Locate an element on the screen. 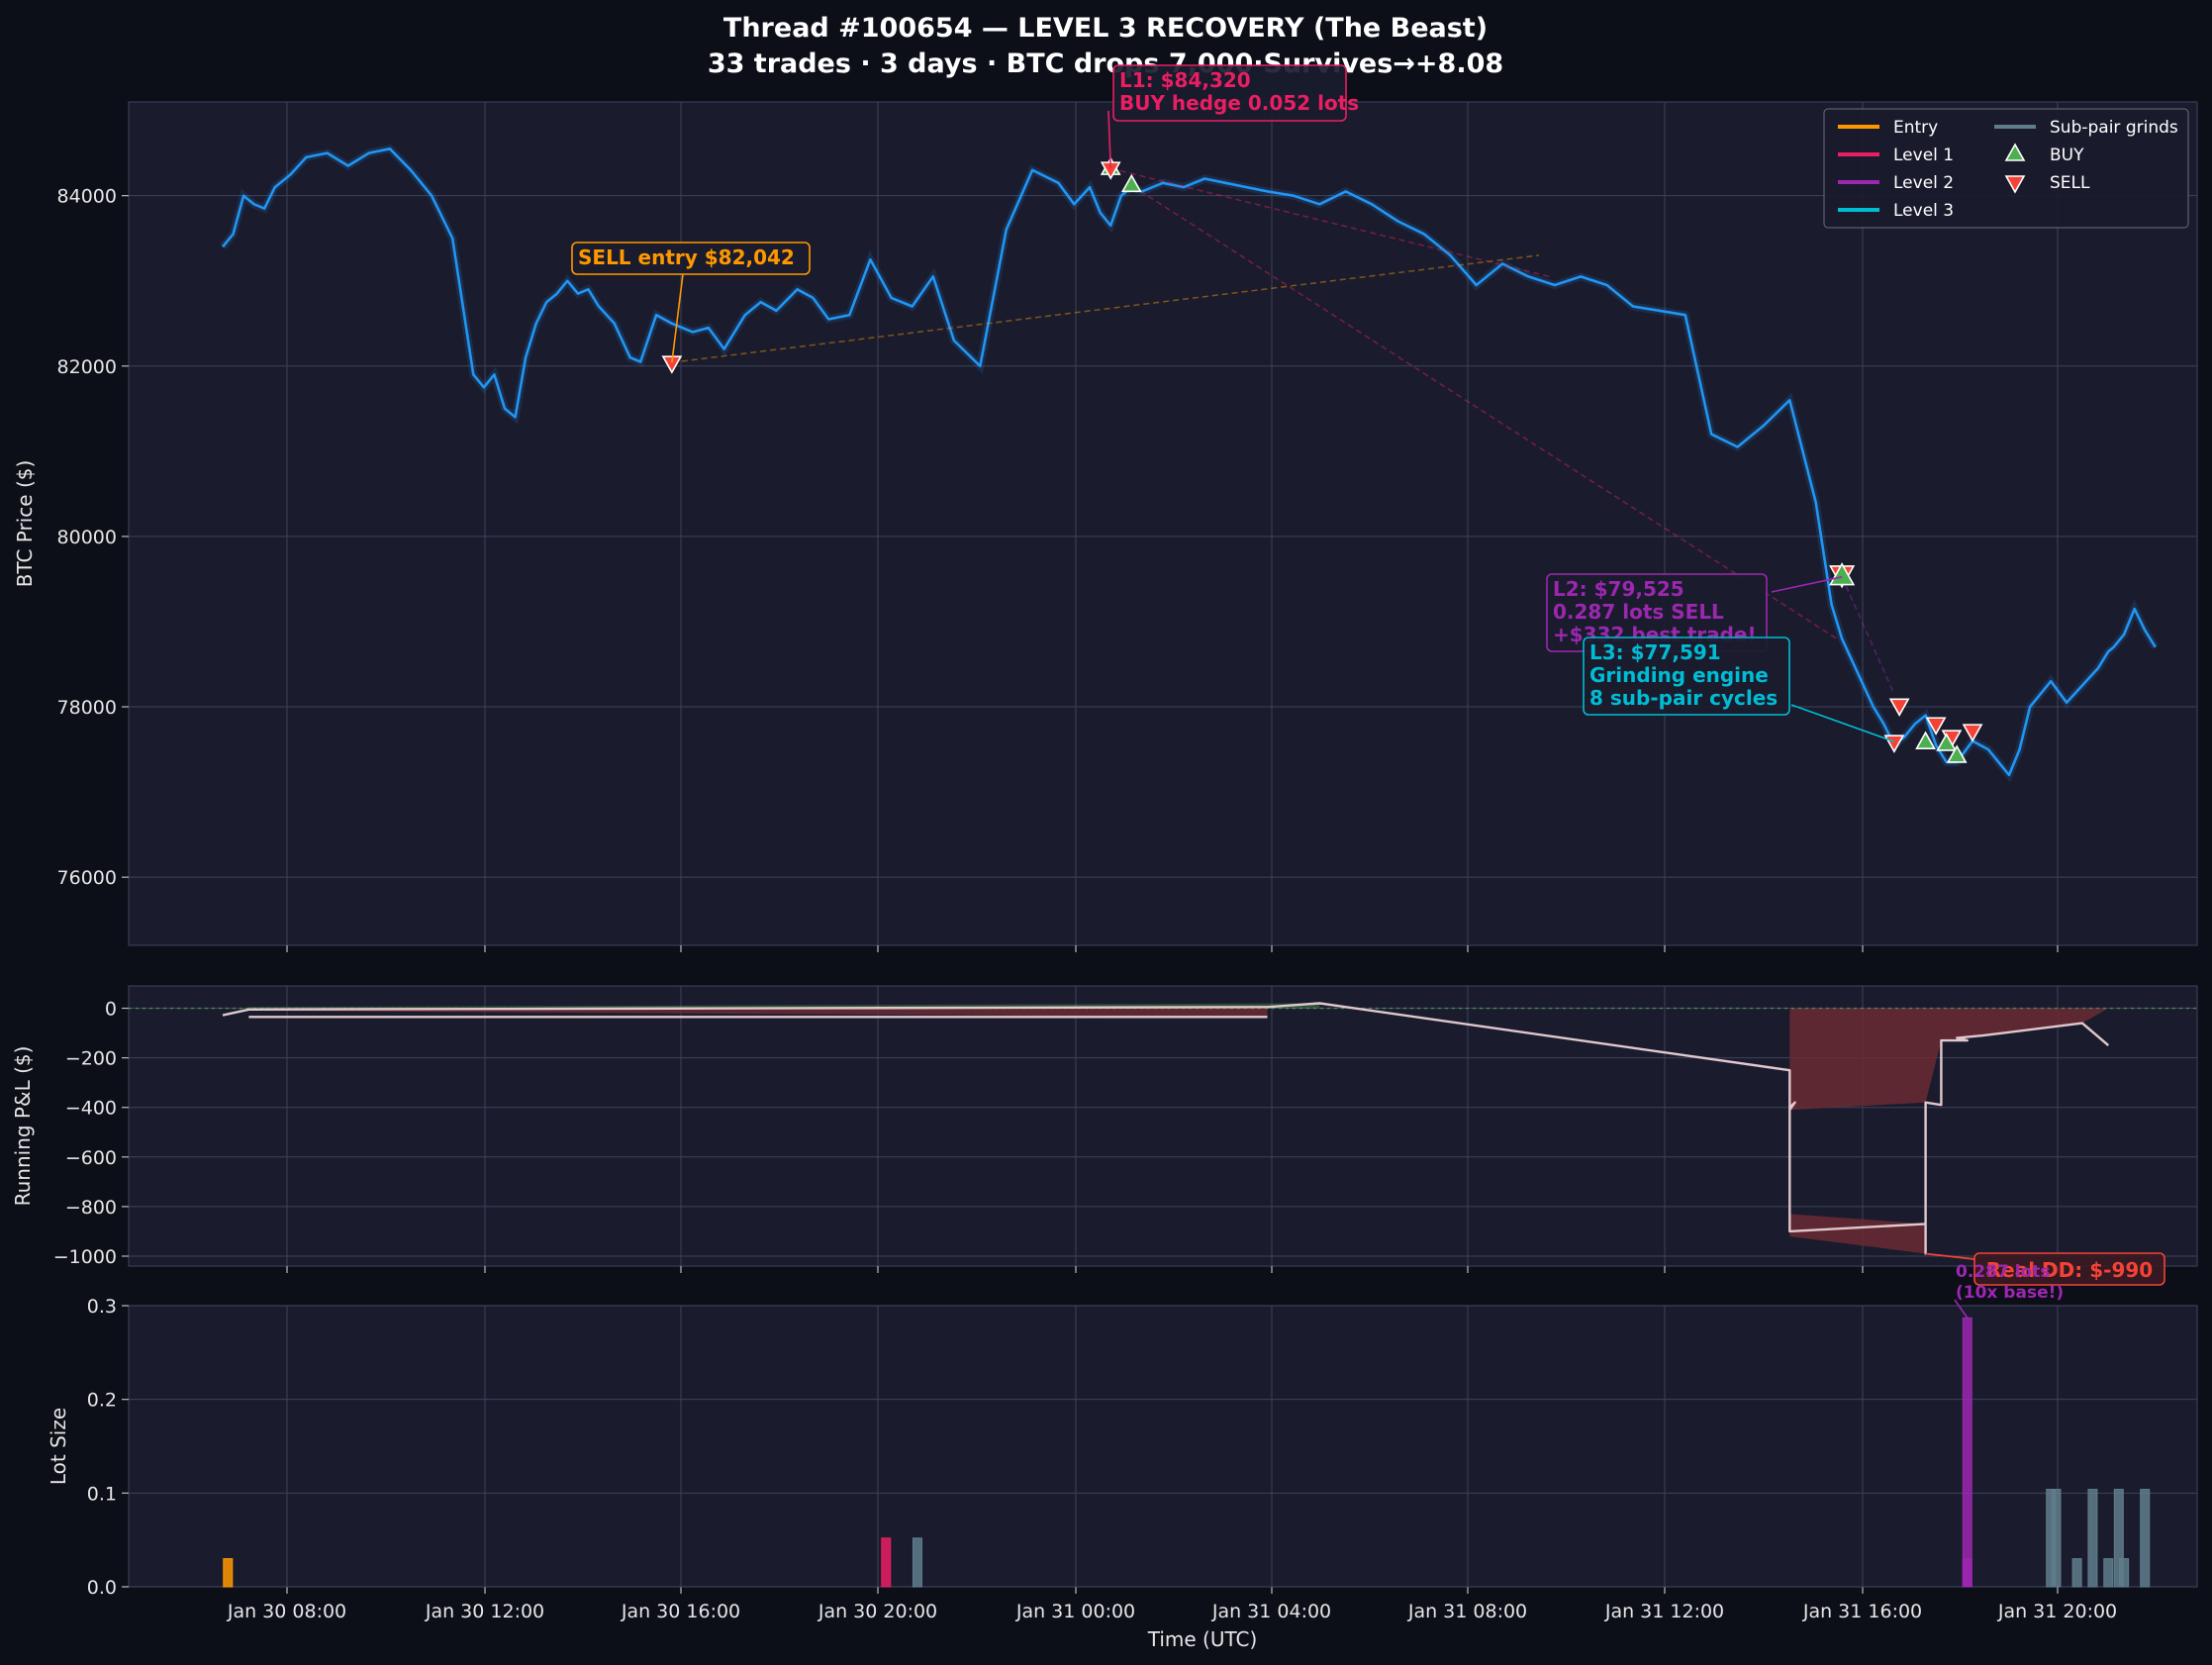 The image size is (2212, 1665). price-ytick-label: 76000 is located at coordinates (87, 878).